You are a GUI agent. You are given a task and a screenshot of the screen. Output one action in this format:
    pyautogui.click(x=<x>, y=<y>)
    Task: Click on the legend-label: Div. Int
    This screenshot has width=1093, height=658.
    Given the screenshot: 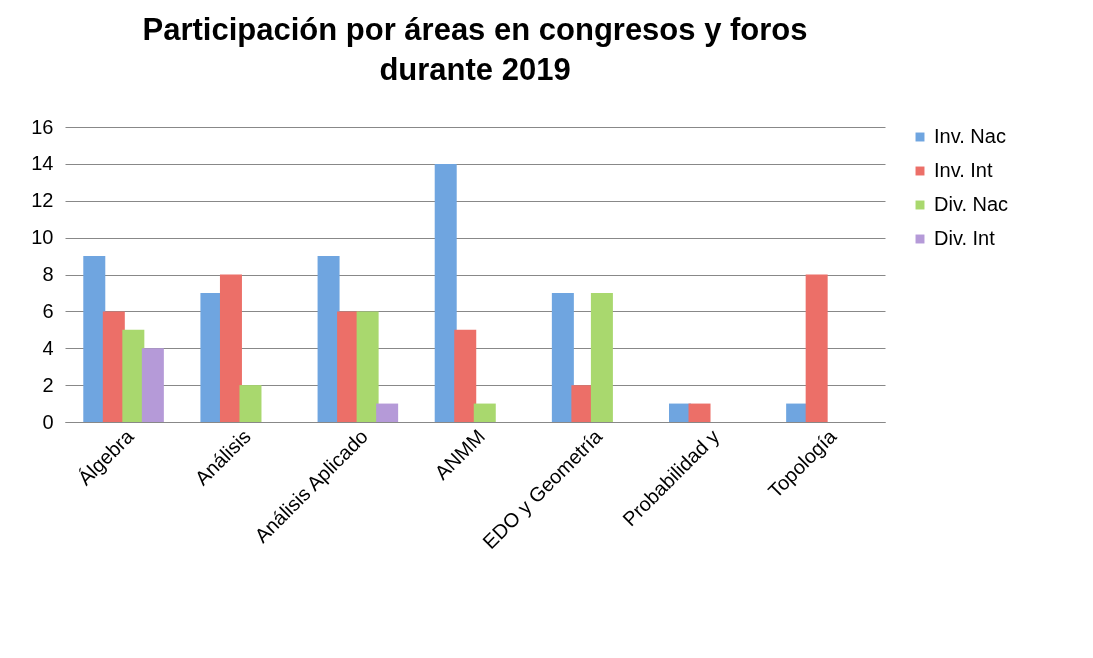 What is the action you would take?
    pyautogui.click(x=965, y=238)
    